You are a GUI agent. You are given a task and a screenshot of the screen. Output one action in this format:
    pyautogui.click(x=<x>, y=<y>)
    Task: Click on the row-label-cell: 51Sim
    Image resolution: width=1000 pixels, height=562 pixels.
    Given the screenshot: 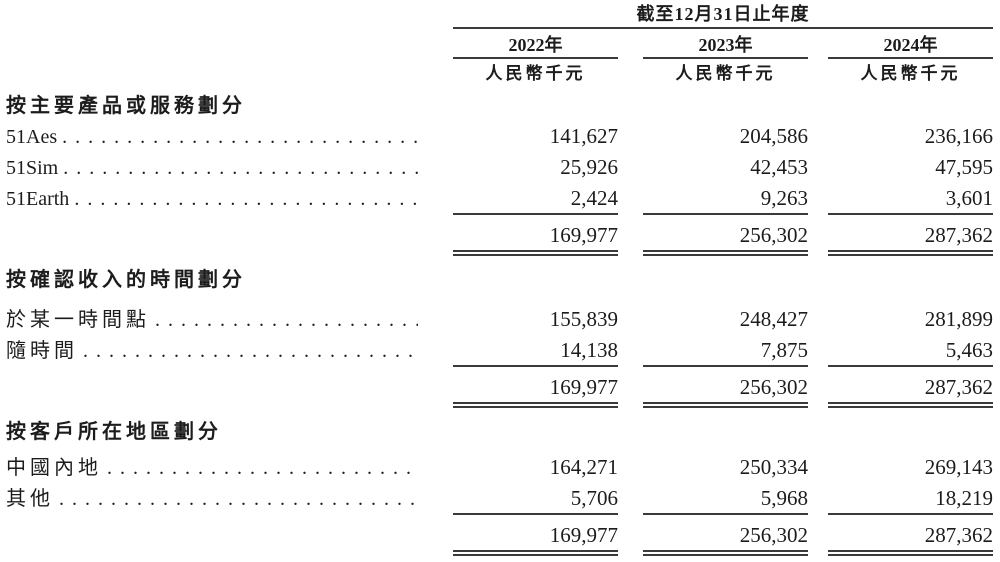 What is the action you would take?
    pyautogui.click(x=212, y=168)
    